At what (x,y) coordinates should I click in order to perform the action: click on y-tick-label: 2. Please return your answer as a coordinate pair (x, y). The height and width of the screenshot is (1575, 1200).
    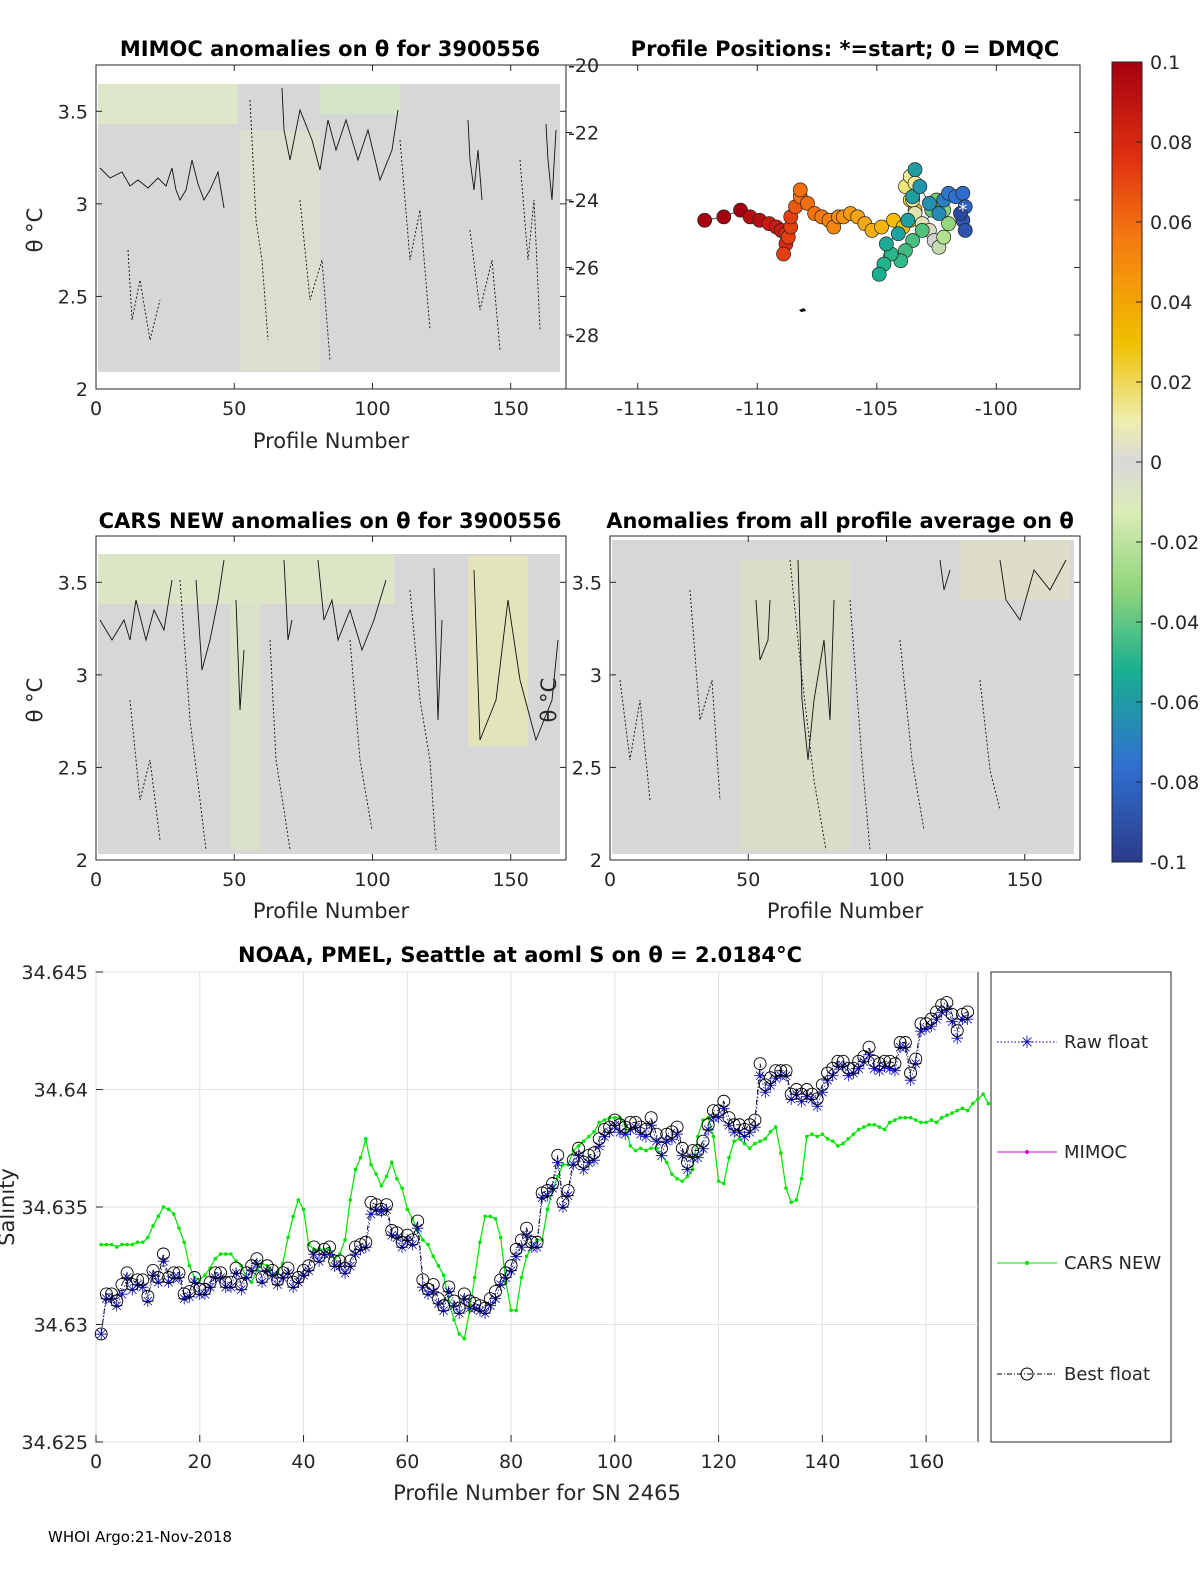
    Looking at the image, I should click on (82, 390).